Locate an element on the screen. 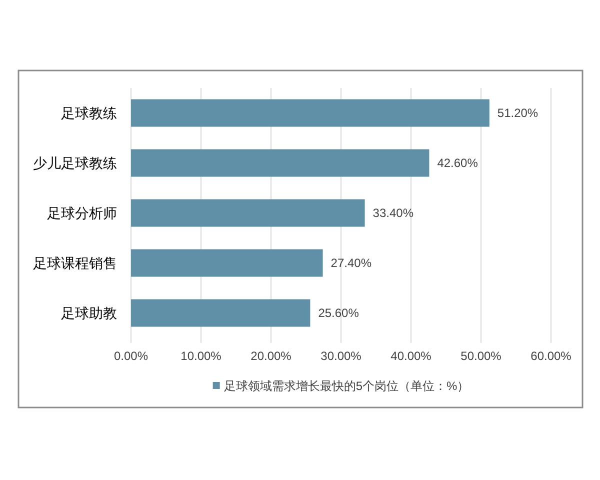 The height and width of the screenshot is (480, 600). x-tick-label: 40.00% is located at coordinates (411, 356).